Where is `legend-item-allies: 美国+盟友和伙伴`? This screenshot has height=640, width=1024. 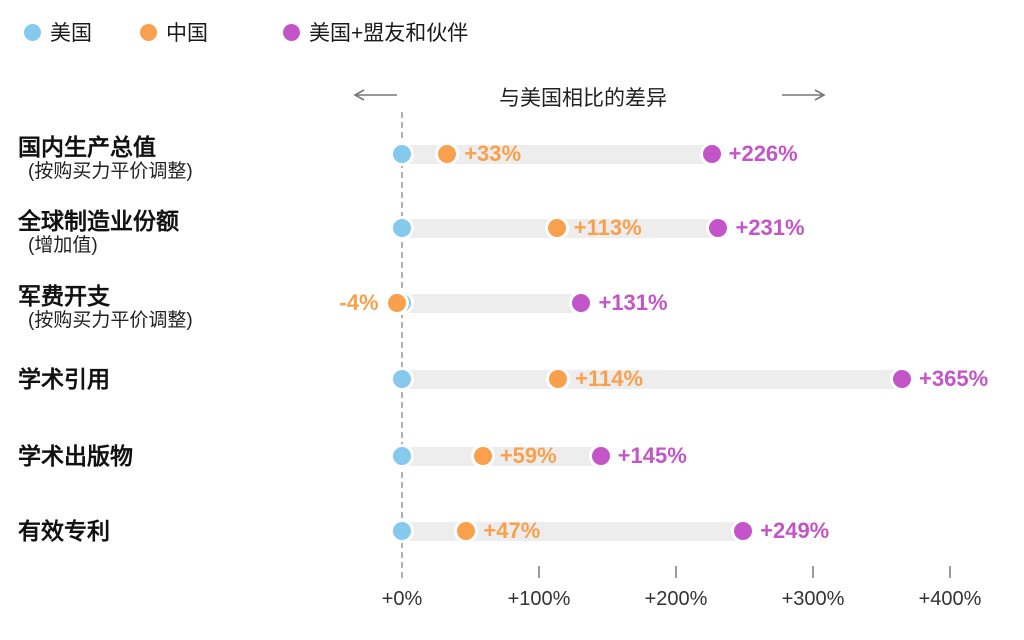
legend-item-allies: 美国+盟友和伙伴 is located at coordinates (376, 32).